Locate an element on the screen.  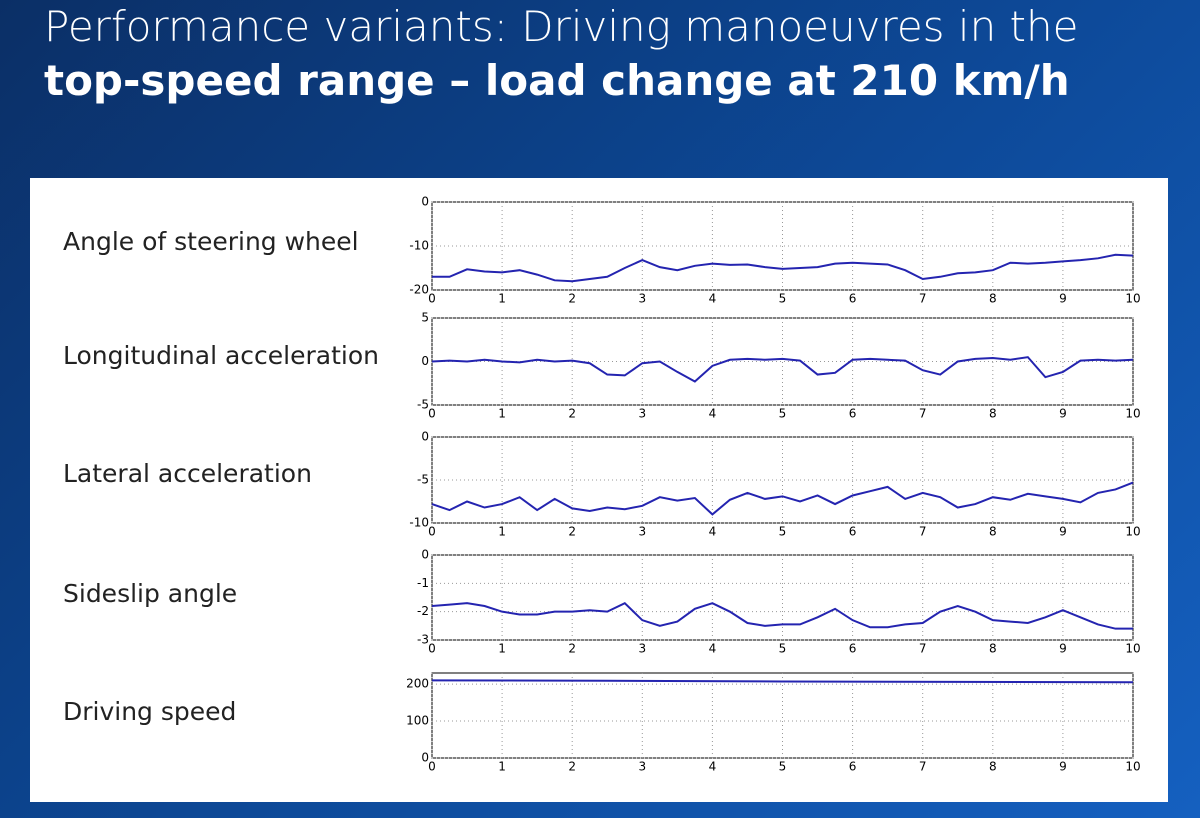
y-tick-label: 100 is located at coordinates (417, 721).